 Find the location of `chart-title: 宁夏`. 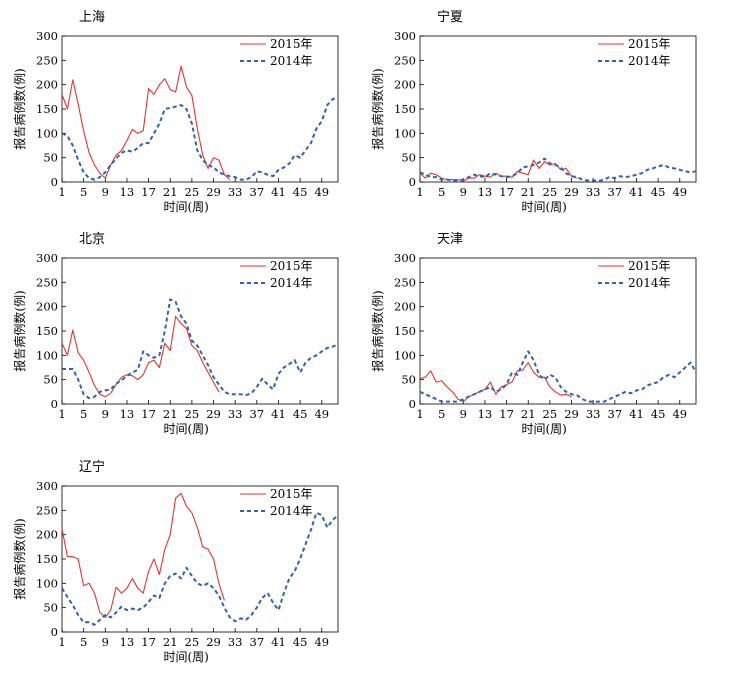

chart-title: 宁夏 is located at coordinates (450, 17).